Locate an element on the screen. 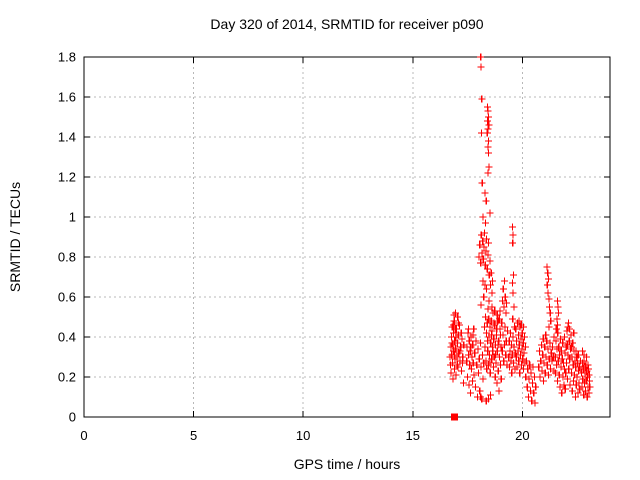 This screenshot has height=480, width=640. y-tick-label: 1 is located at coordinates (72, 217).